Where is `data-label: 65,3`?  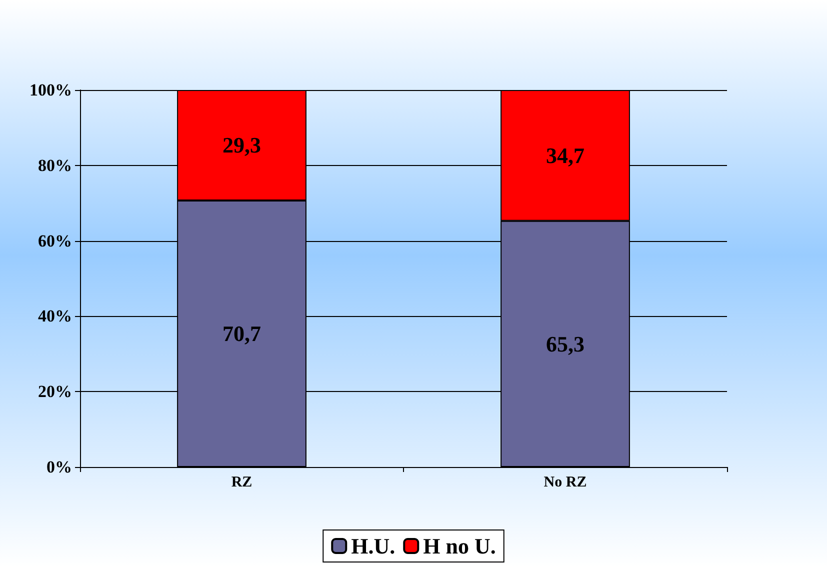
data-label: 65,3 is located at coordinates (565, 343).